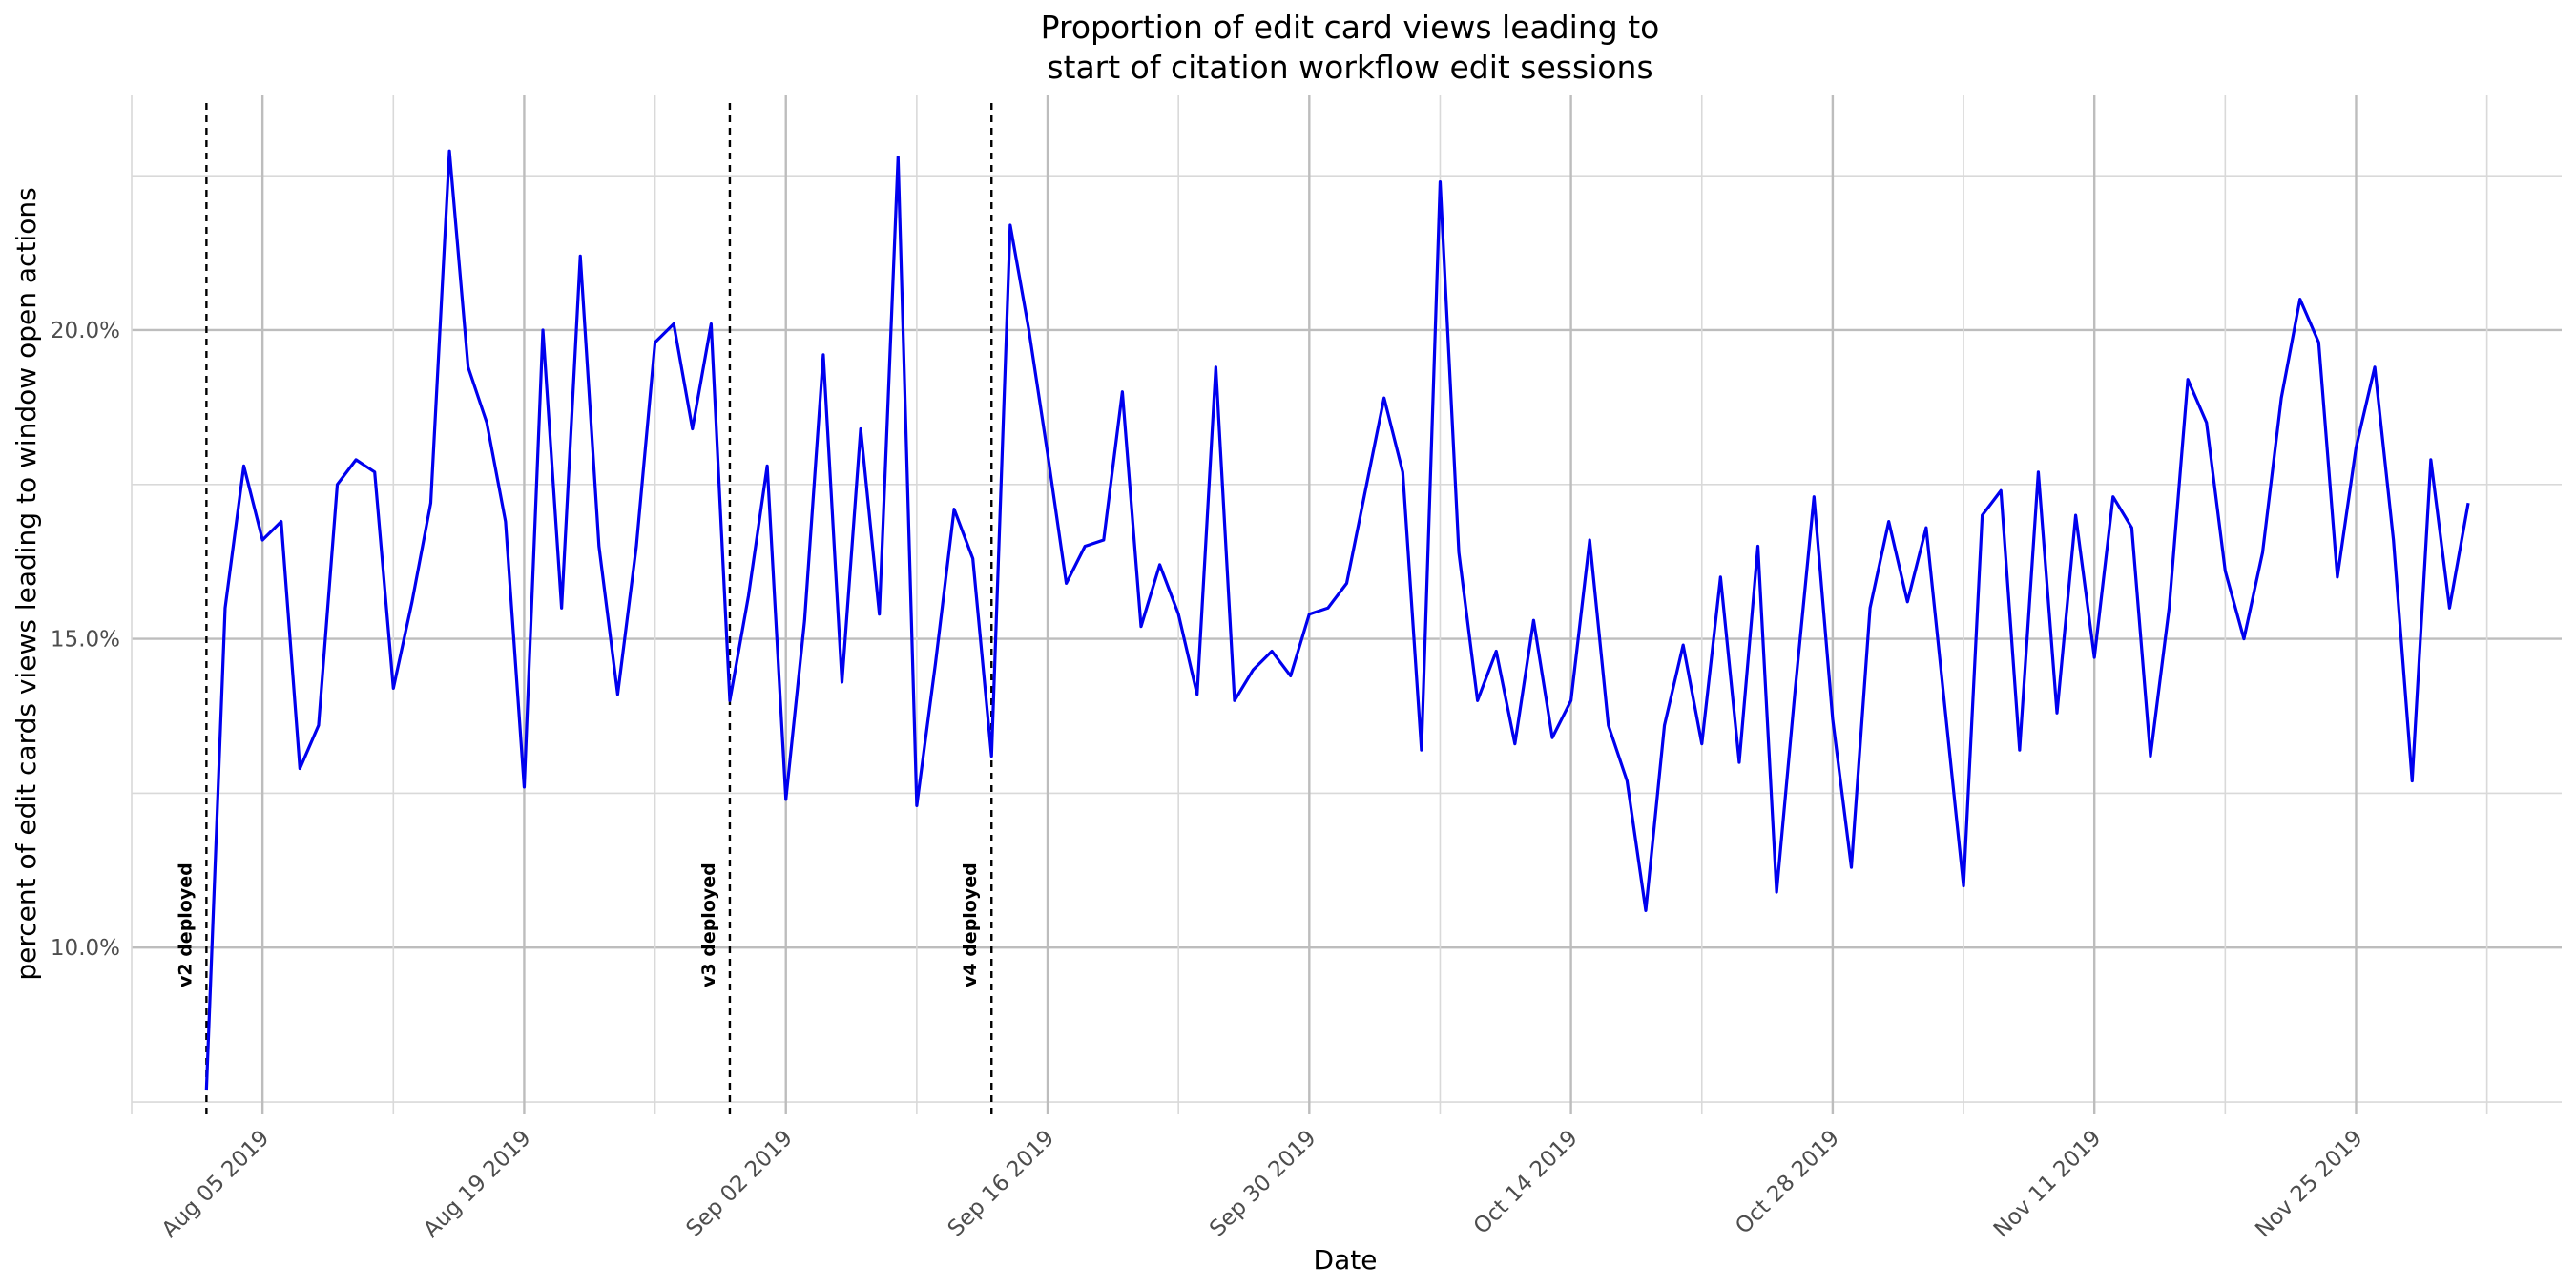 The image size is (2576, 1288). What do you see at coordinates (185, 924) in the screenshot?
I see `deployment-label: v2 deployed` at bounding box center [185, 924].